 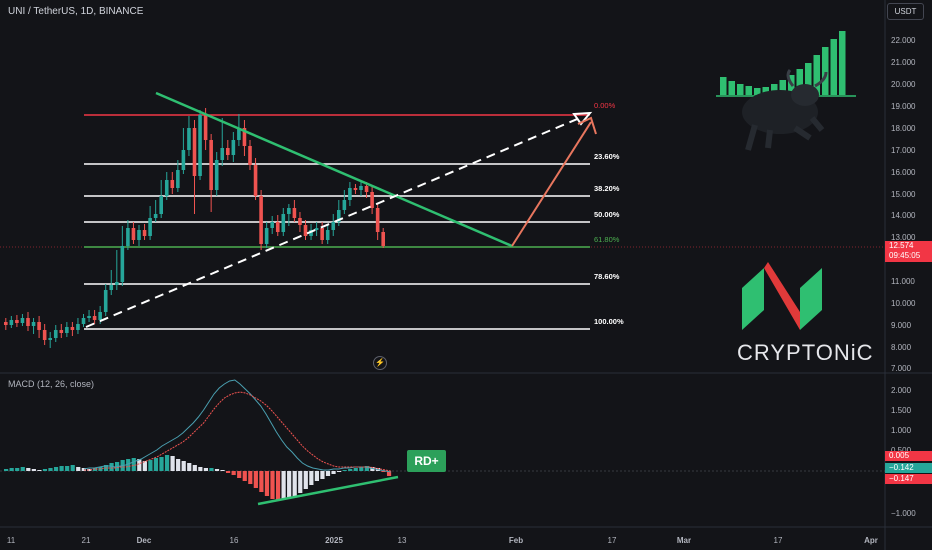 I want to click on rd-plus-label: RD+, so click(x=426, y=461).